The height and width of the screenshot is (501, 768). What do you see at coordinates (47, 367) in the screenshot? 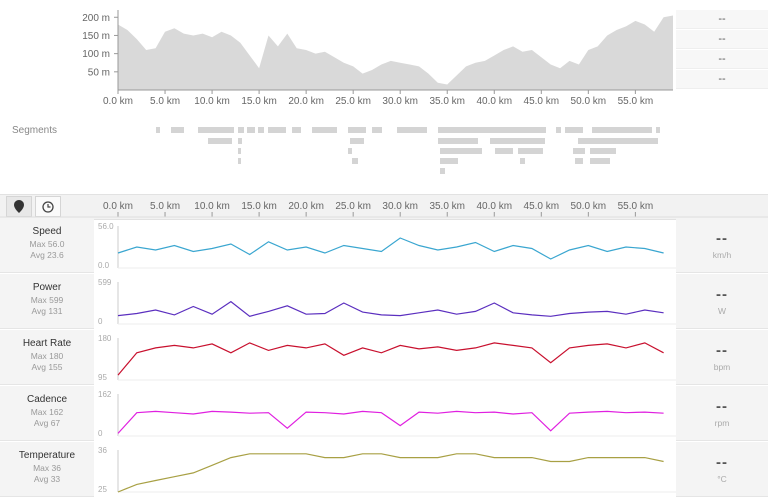
I see `stream-avg: Avg 155` at bounding box center [47, 367].